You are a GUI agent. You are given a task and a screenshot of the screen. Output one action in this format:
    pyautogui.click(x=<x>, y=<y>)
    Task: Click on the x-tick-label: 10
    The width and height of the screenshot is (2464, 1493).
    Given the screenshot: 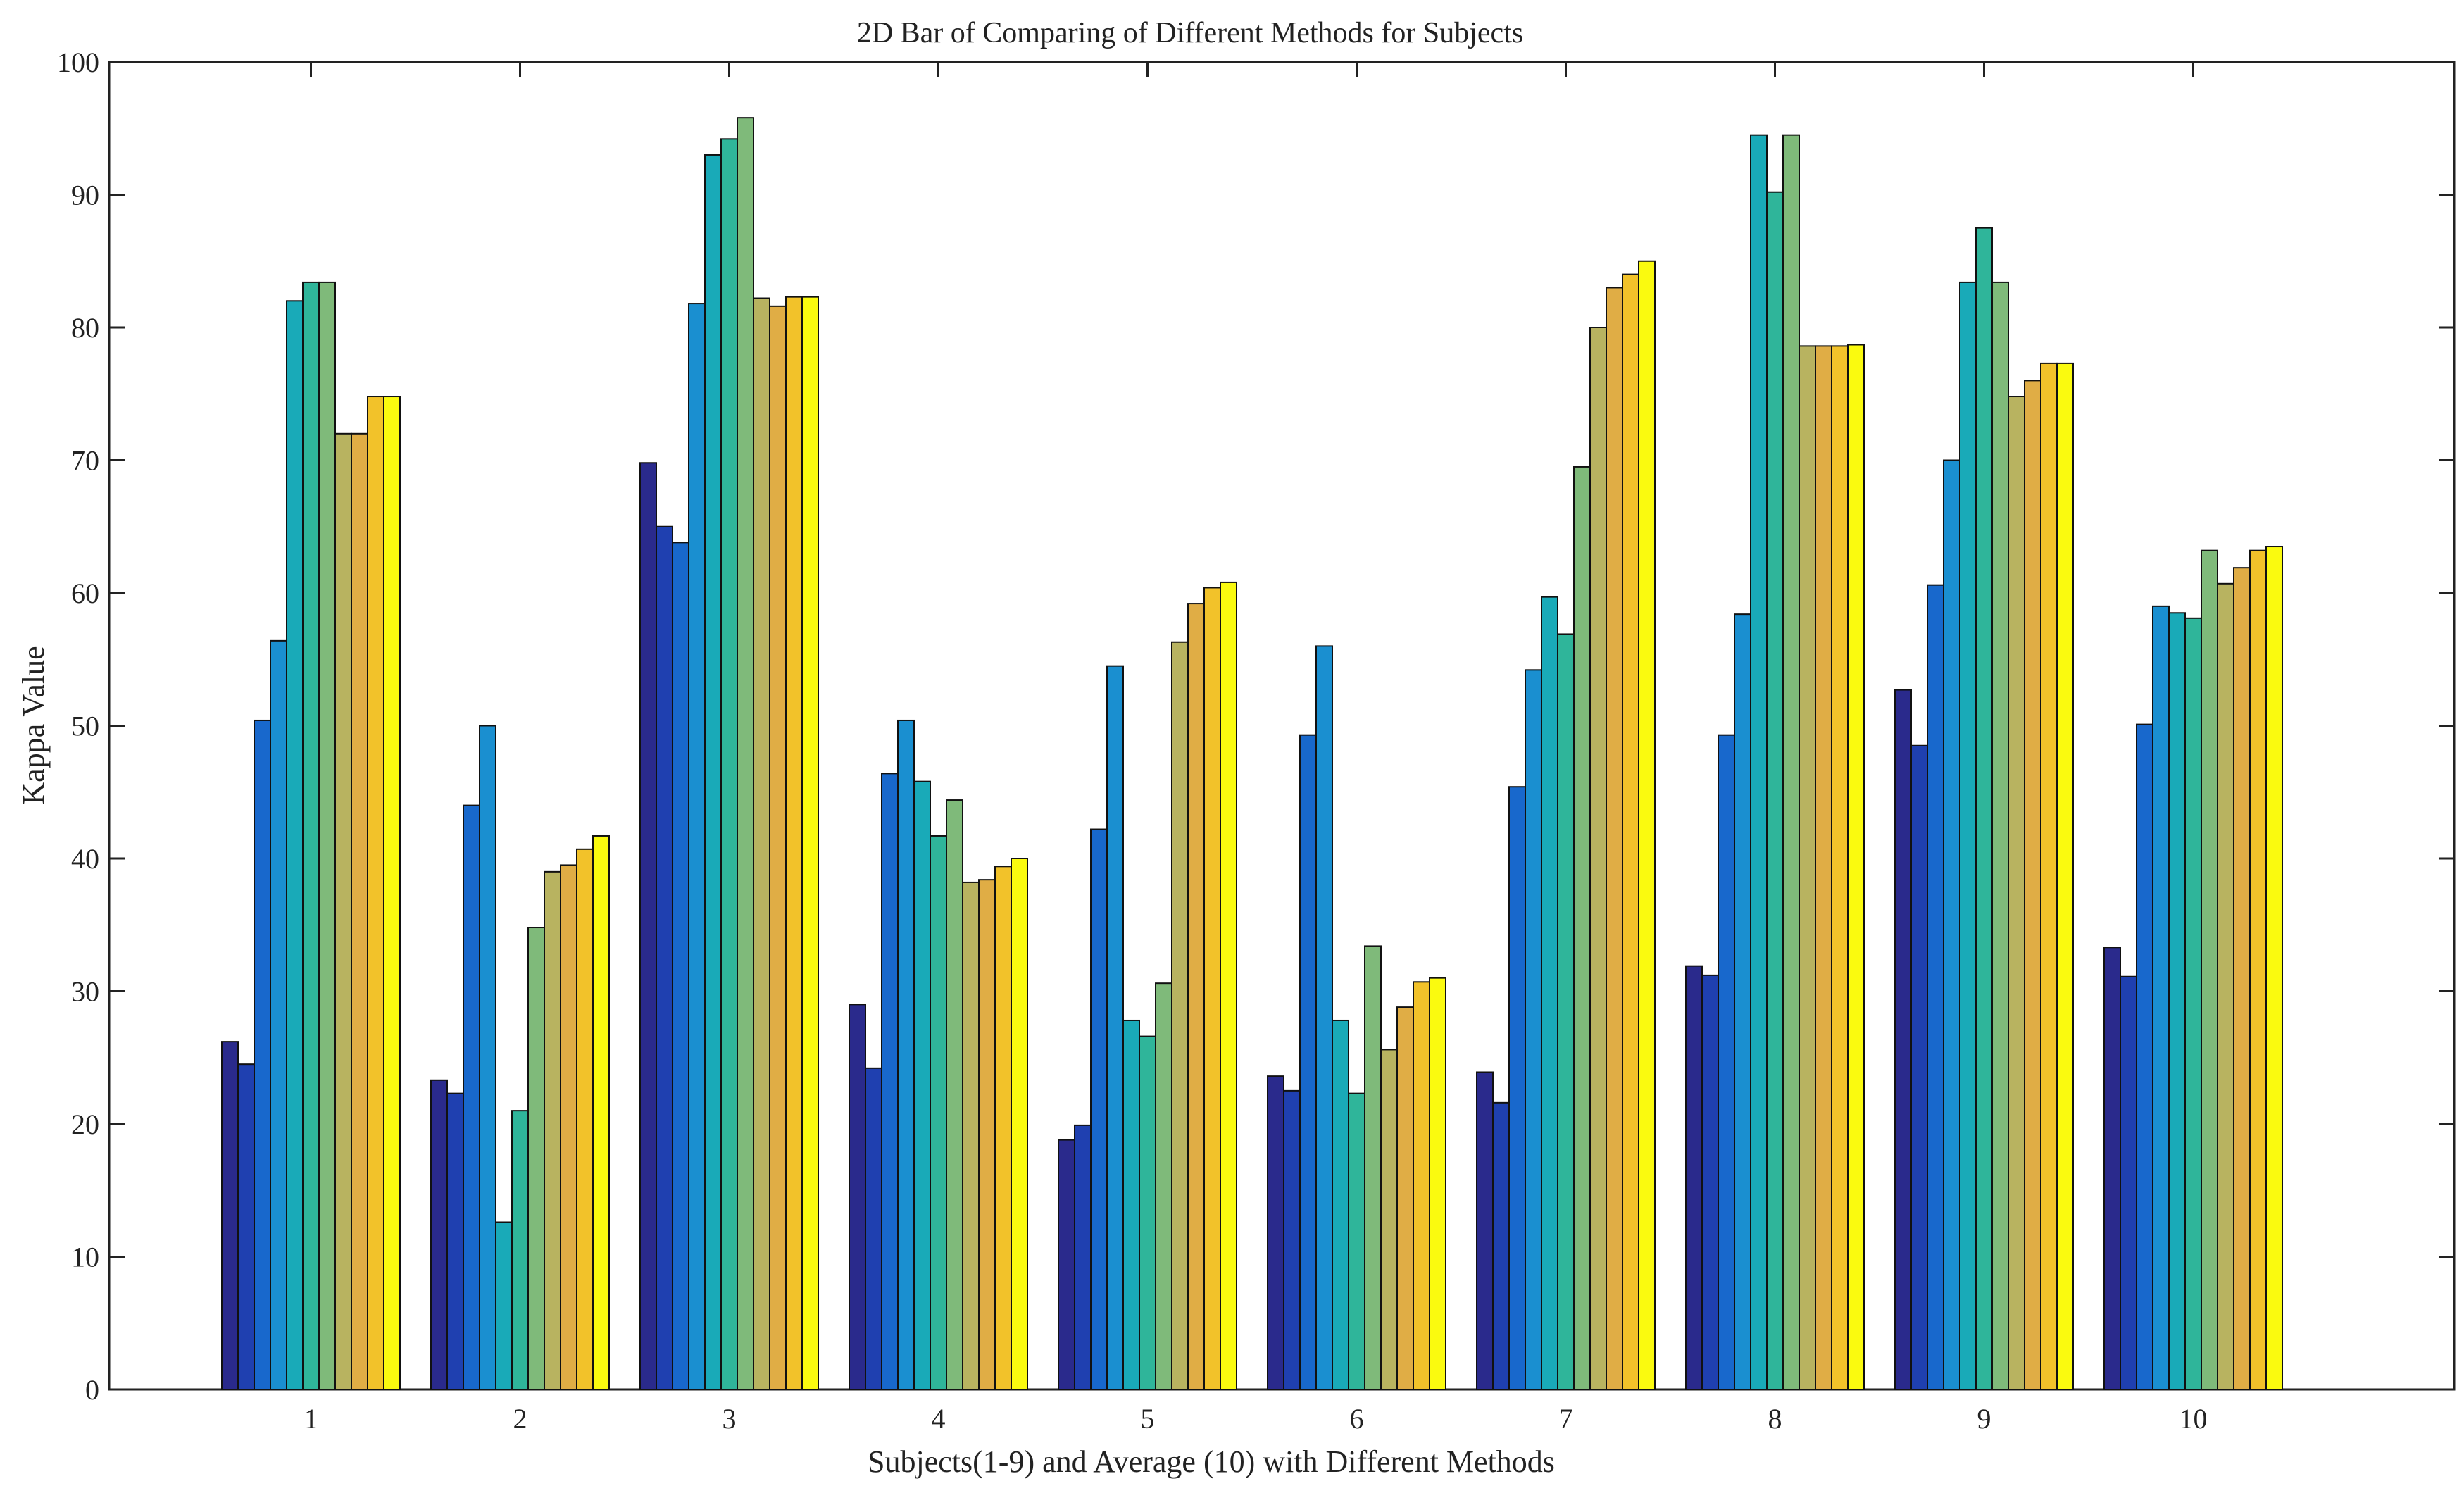 What is the action you would take?
    pyautogui.click(x=2194, y=1419)
    